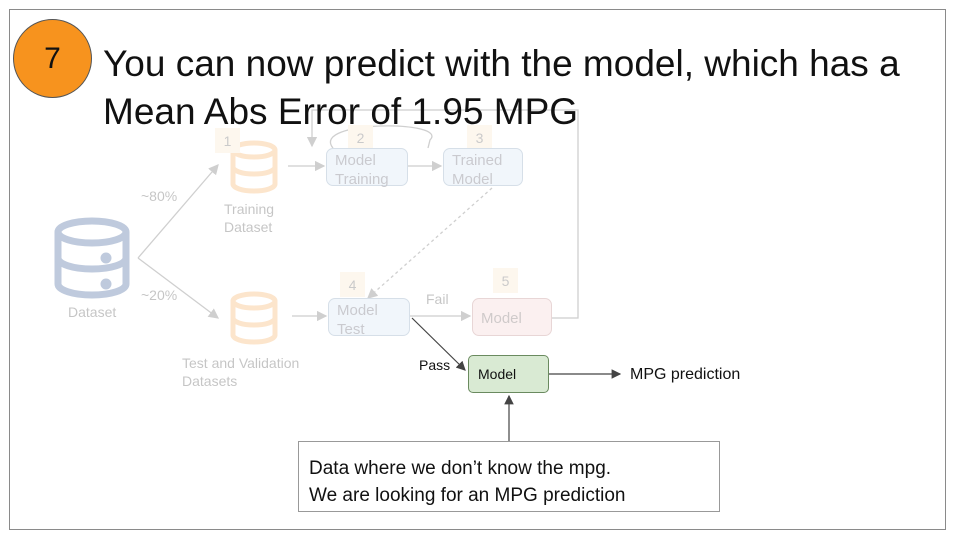 The width and height of the screenshot is (960, 540). What do you see at coordinates (369, 318) in the screenshot?
I see `model-test-node: Model Test` at bounding box center [369, 318].